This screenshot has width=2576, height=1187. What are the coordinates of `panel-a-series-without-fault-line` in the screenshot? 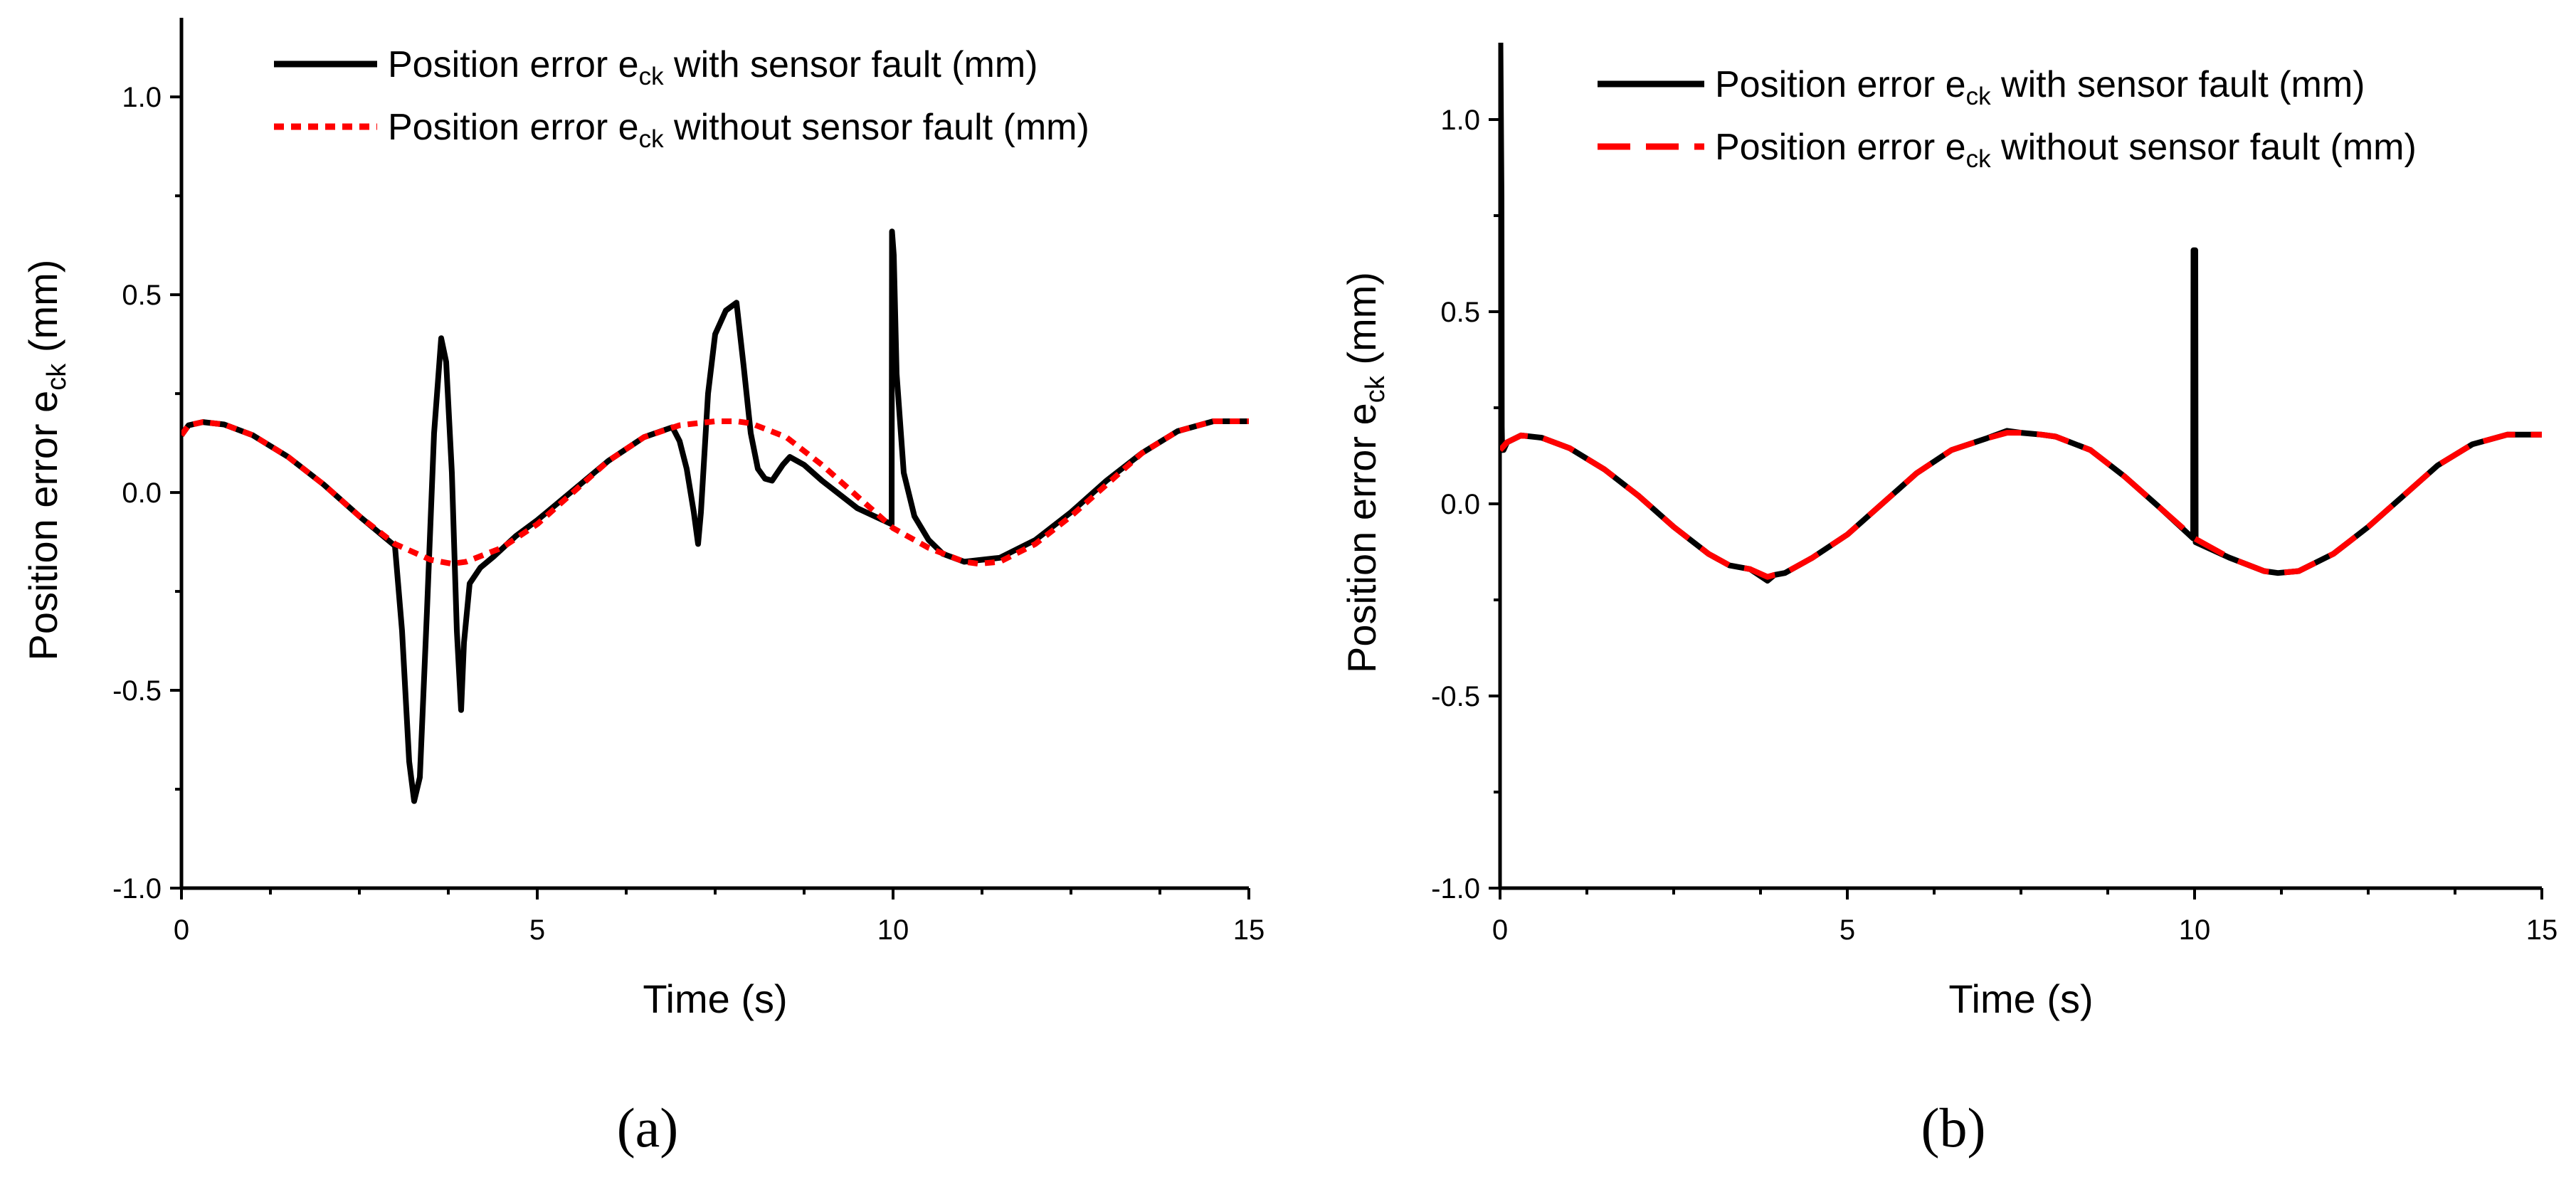 It's located at (715, 492).